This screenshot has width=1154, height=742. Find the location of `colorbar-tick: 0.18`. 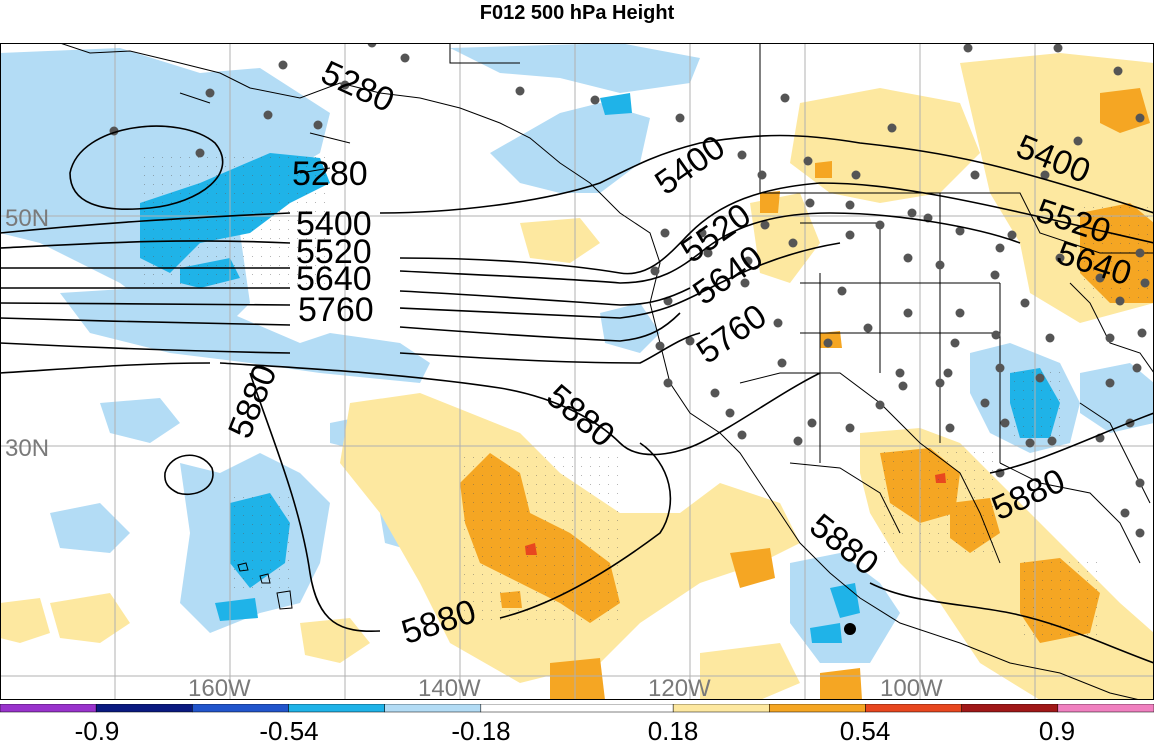

colorbar-tick: 0.18 is located at coordinates (673, 729).